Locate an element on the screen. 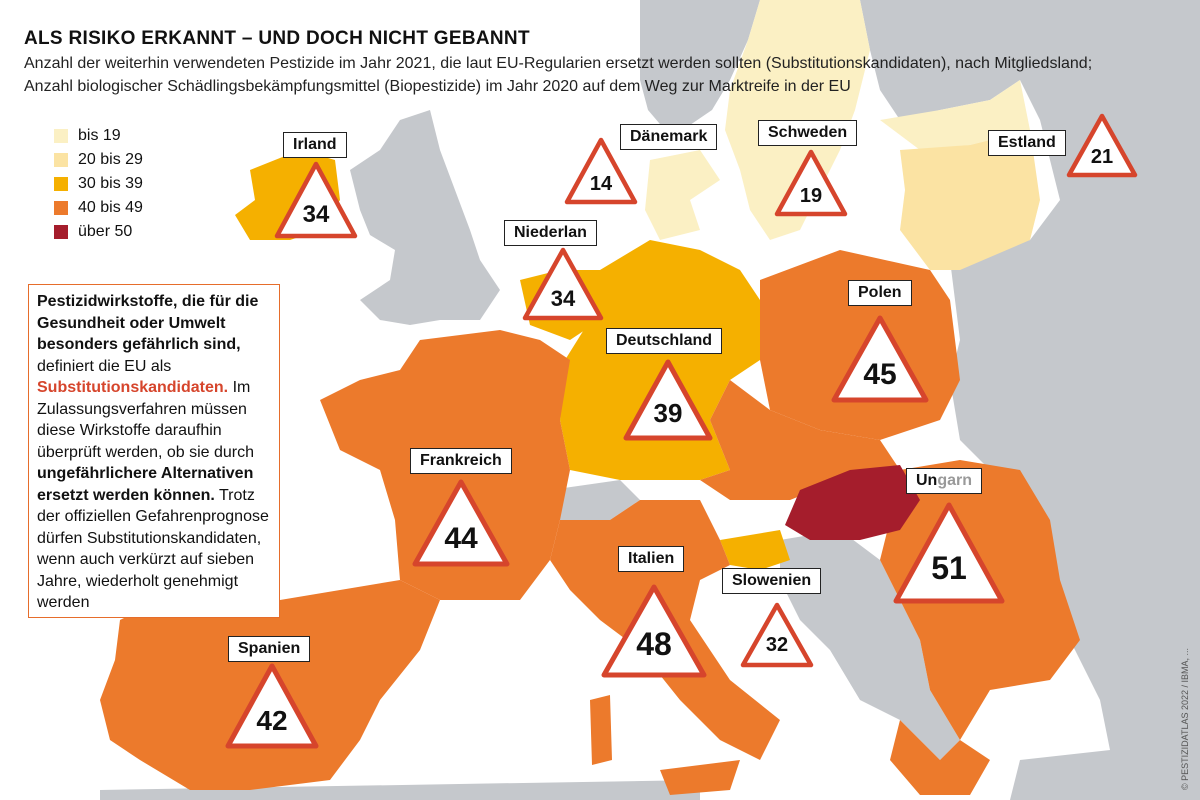 Image resolution: width=1200 pixels, height=800 pixels. sign-irland: 34 is located at coordinates (316, 200).